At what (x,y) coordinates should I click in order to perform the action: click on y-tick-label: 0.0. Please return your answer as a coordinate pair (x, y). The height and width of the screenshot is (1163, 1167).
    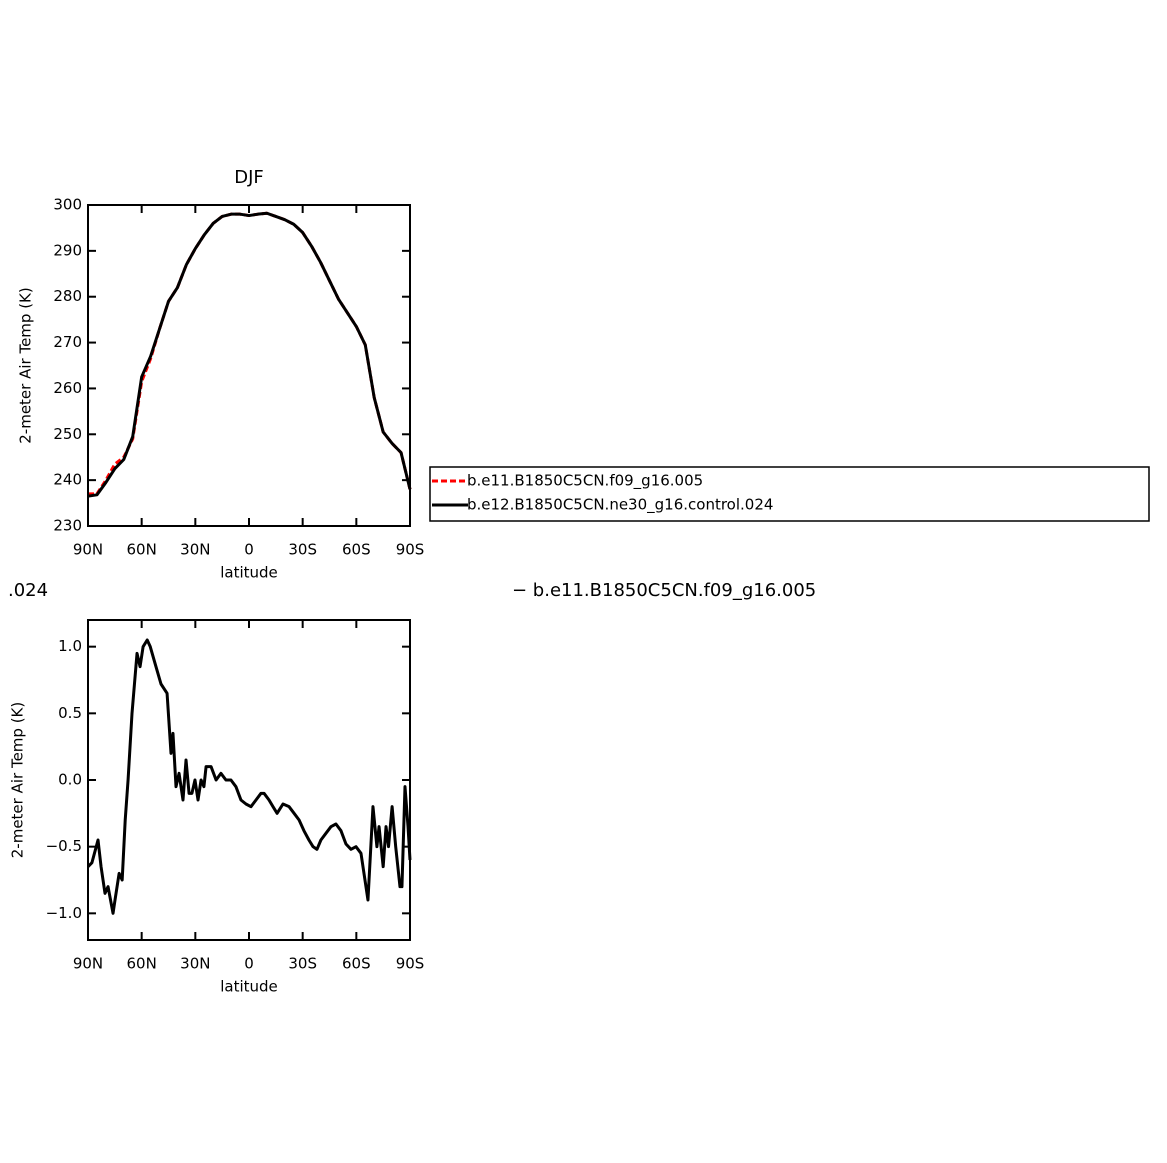
    Looking at the image, I should click on (70, 780).